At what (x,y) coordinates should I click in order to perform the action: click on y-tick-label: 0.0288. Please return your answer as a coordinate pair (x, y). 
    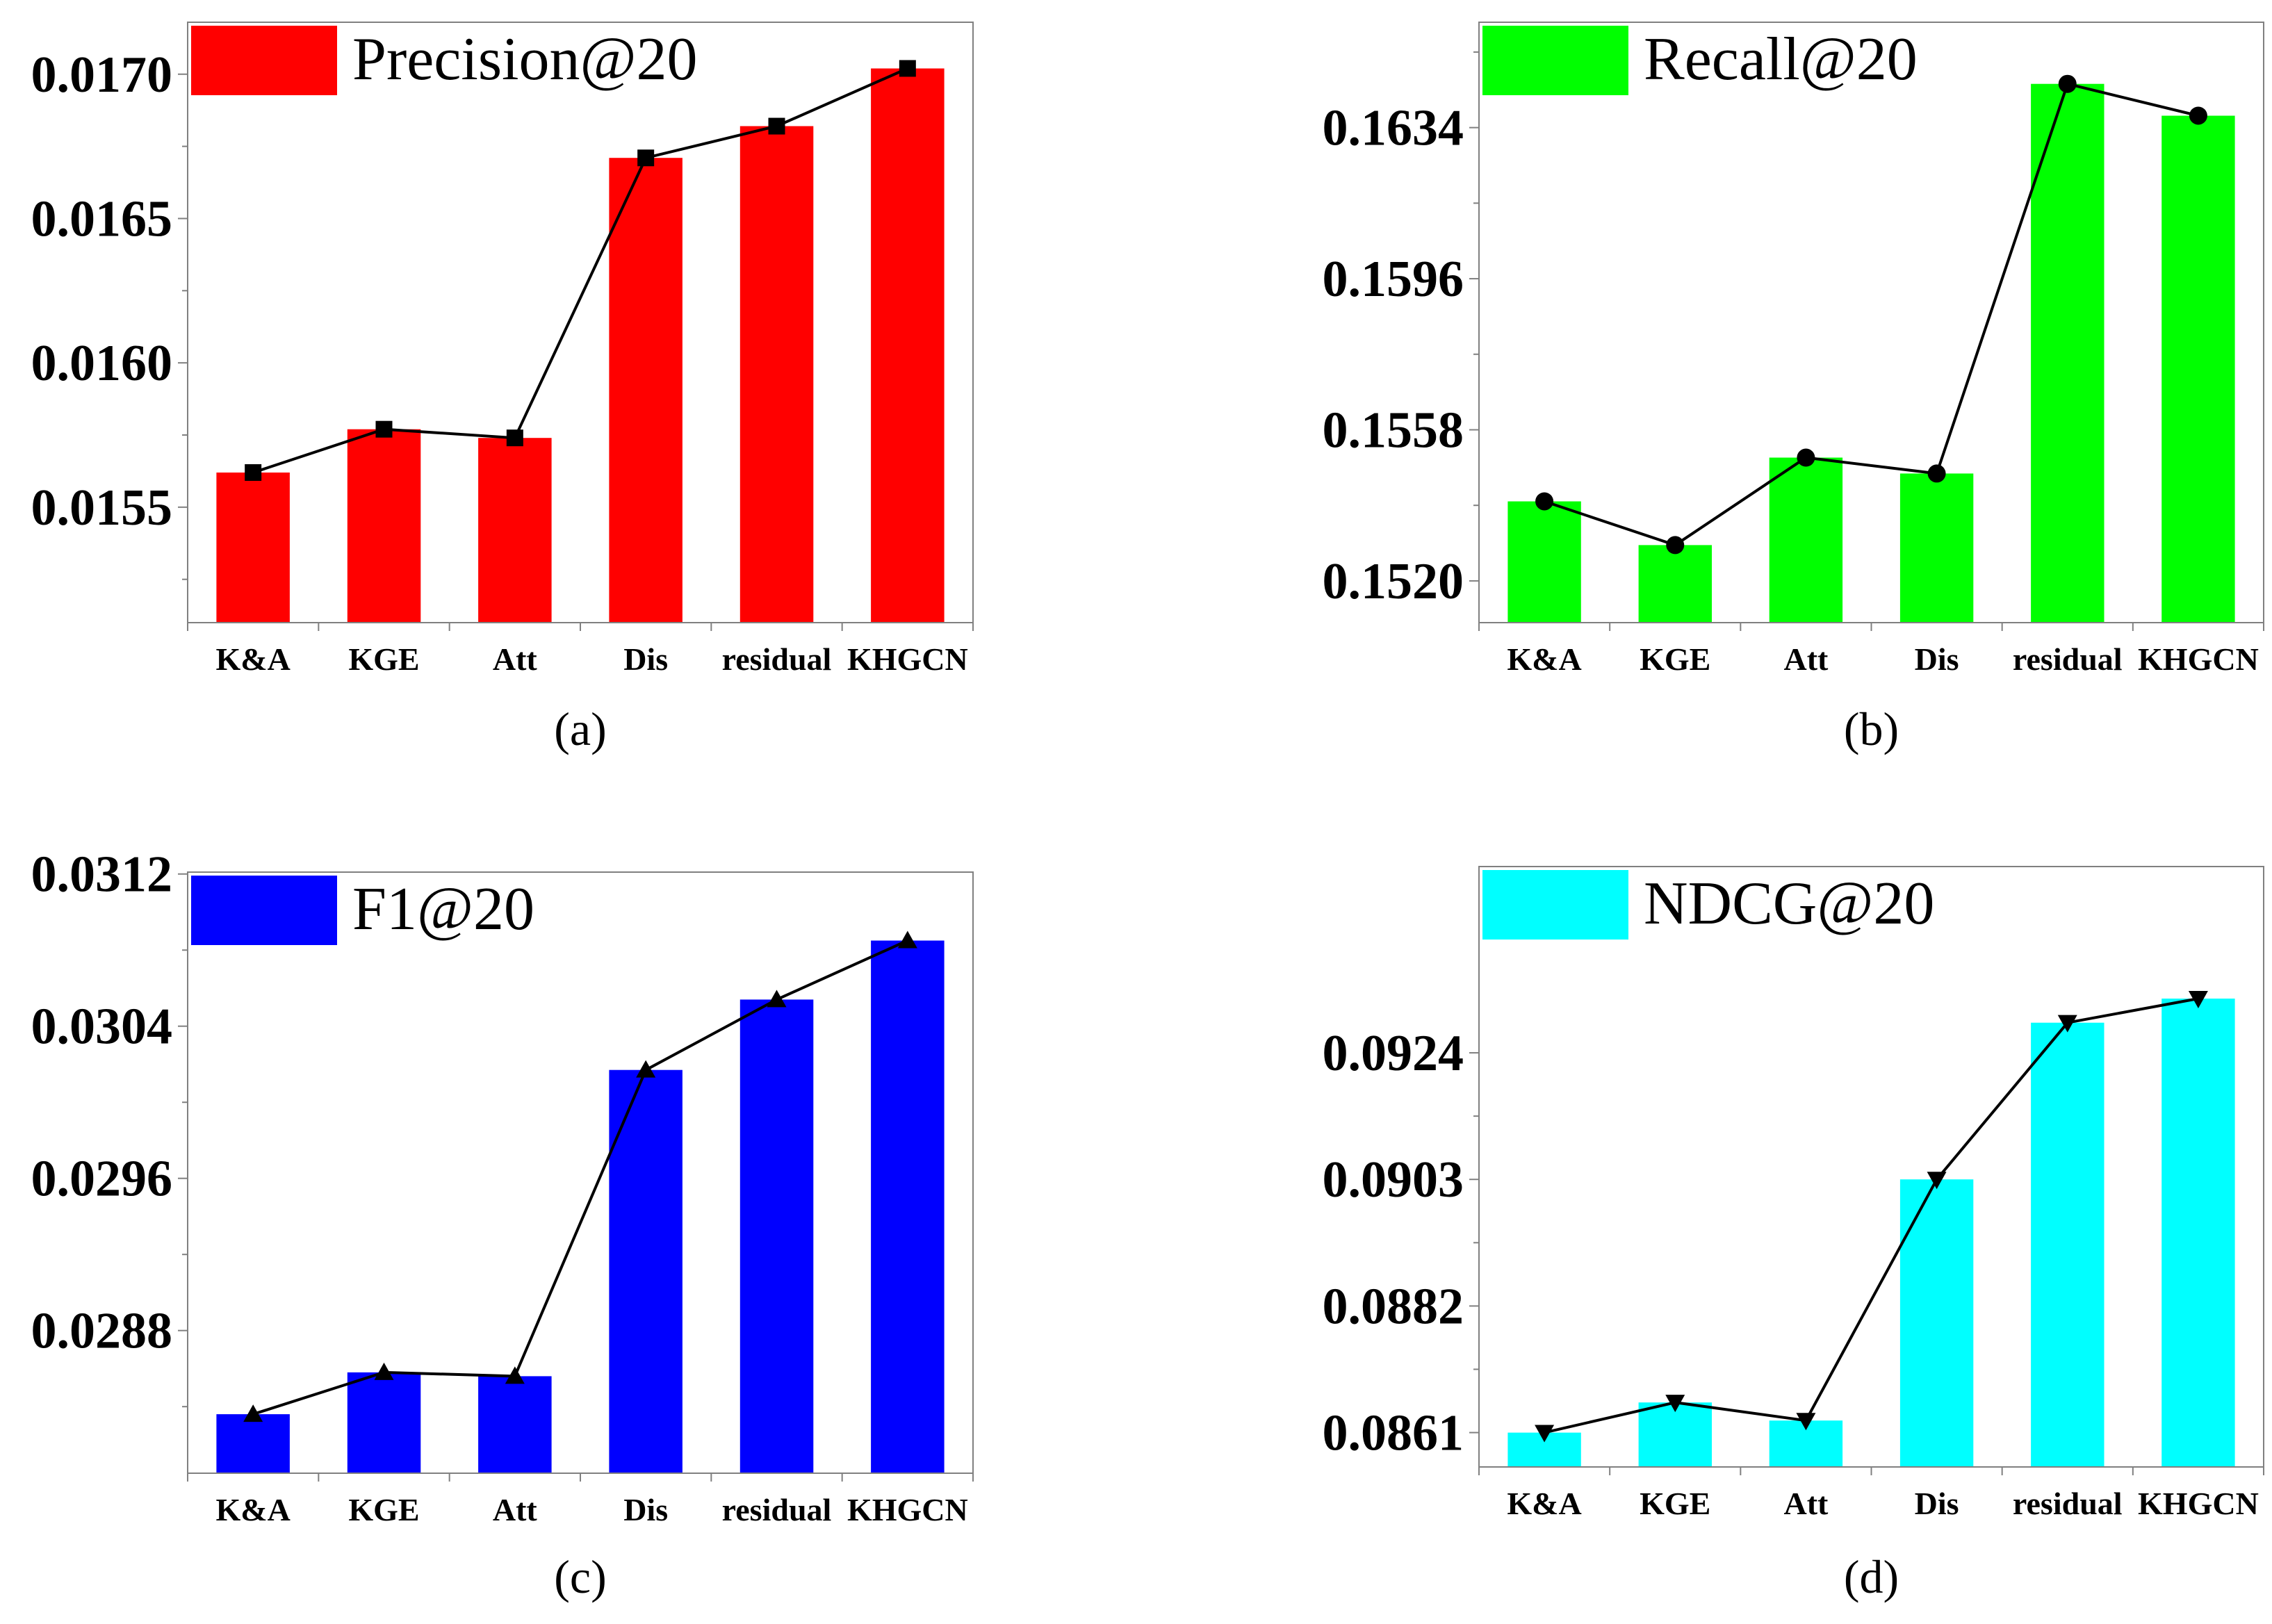
    Looking at the image, I should click on (102, 1331).